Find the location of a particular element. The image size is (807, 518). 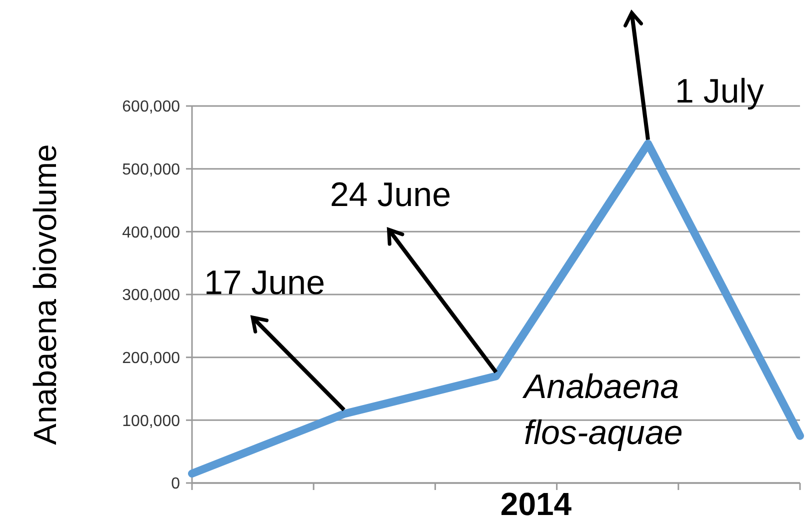

x-axis-title: 2014 is located at coordinates (536, 502).